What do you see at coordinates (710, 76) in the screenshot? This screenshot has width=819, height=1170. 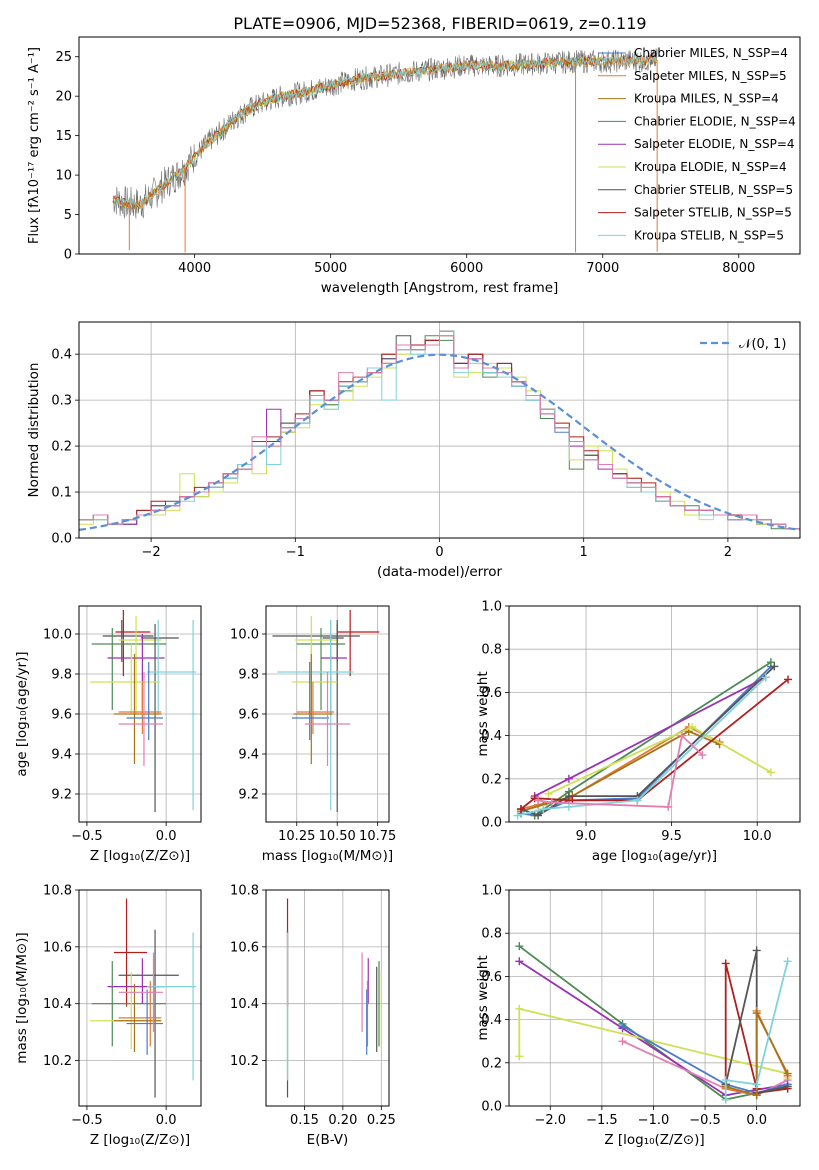 I see `legend-label: Salpeter MILES, N_SSP=5` at bounding box center [710, 76].